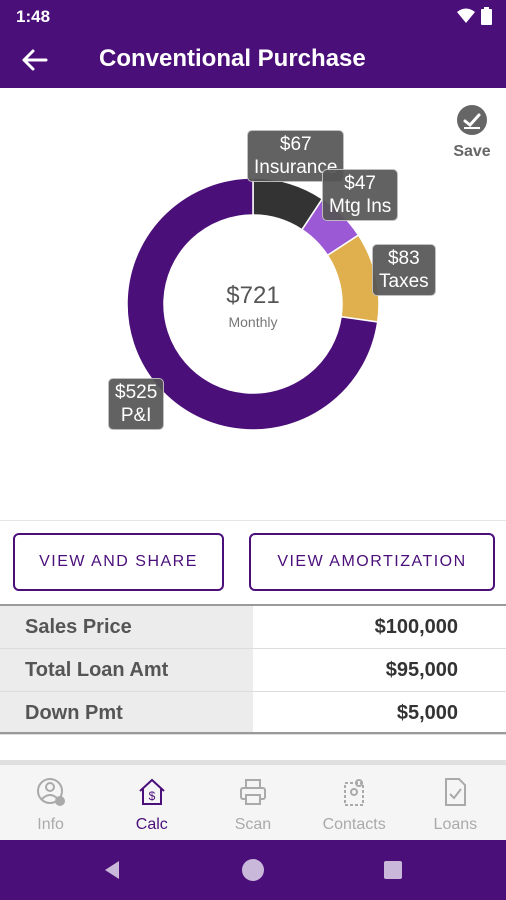 The height and width of the screenshot is (900, 506). I want to click on system-nav-bar, so click(253, 870).